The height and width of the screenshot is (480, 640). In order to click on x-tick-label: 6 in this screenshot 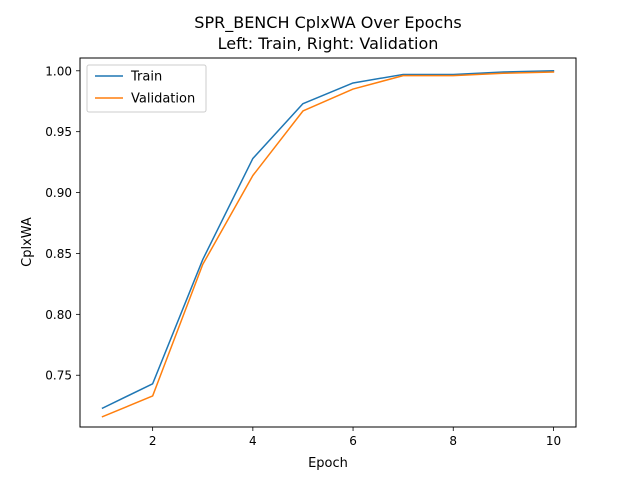, I will do `click(353, 441)`.